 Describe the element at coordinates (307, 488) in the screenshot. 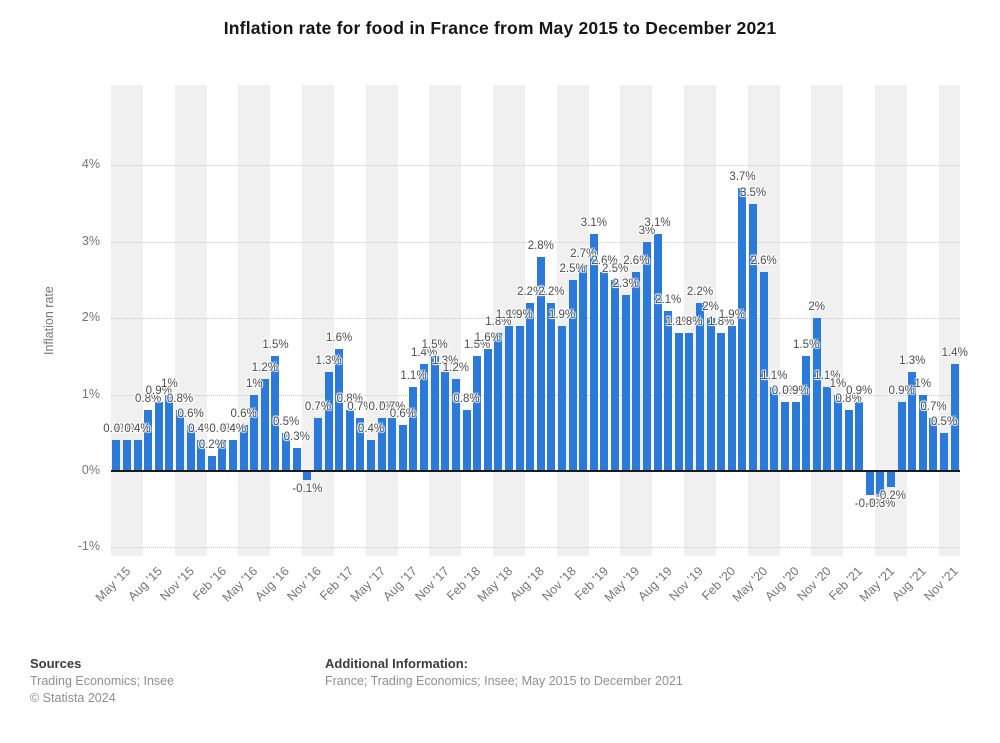

I see `bar-value-label: -0.1%` at that location.